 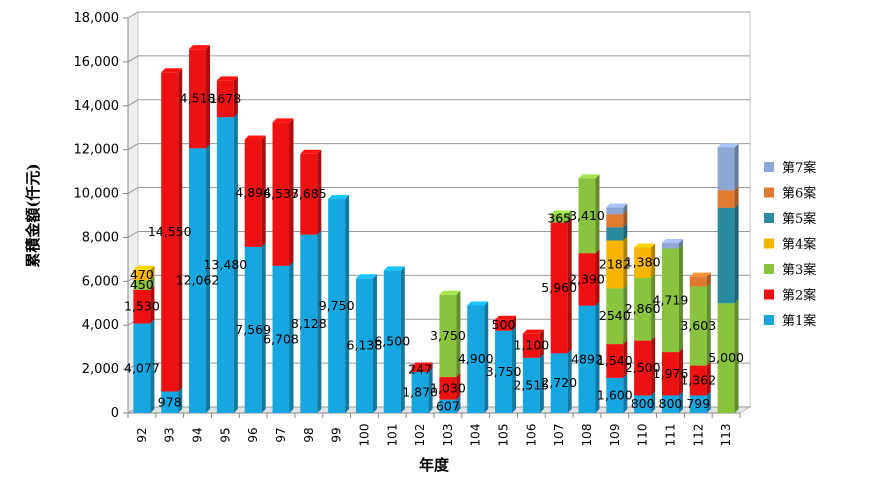 I want to click on legend-label: 第4案, so click(x=799, y=245).